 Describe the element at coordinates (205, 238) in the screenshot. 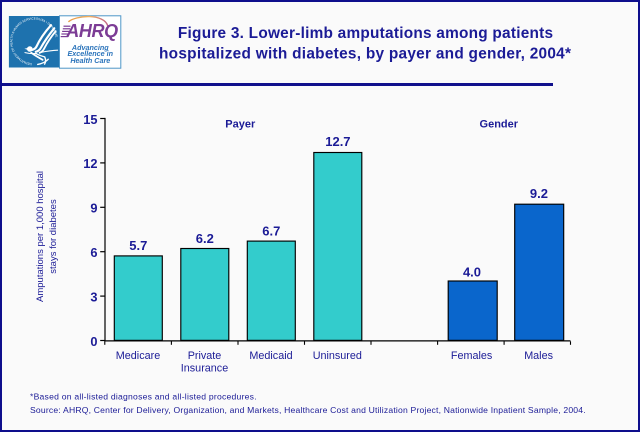

I see `svg-text: 6.2` at that location.